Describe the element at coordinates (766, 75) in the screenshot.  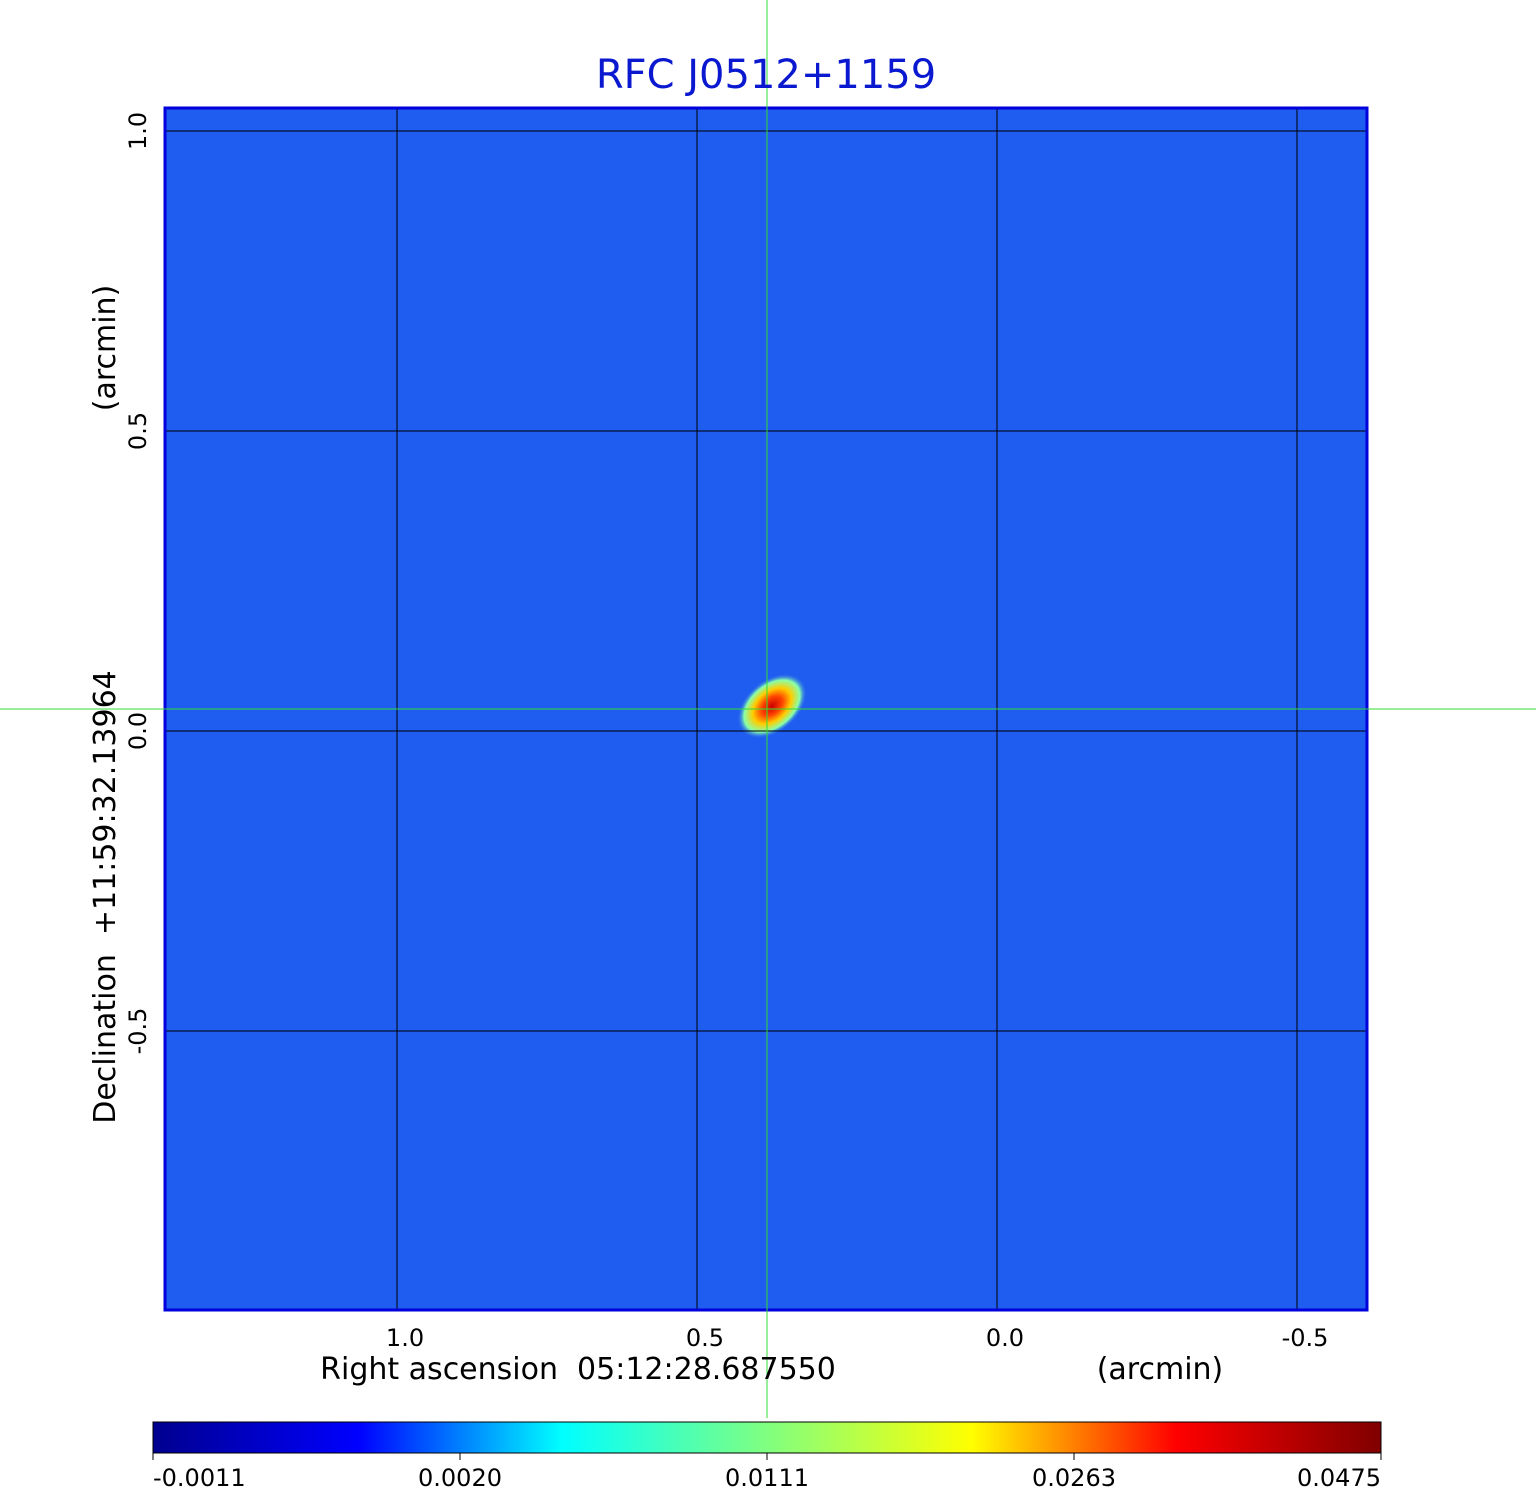
I see `chart-title: RFC J0512+1159` at that location.